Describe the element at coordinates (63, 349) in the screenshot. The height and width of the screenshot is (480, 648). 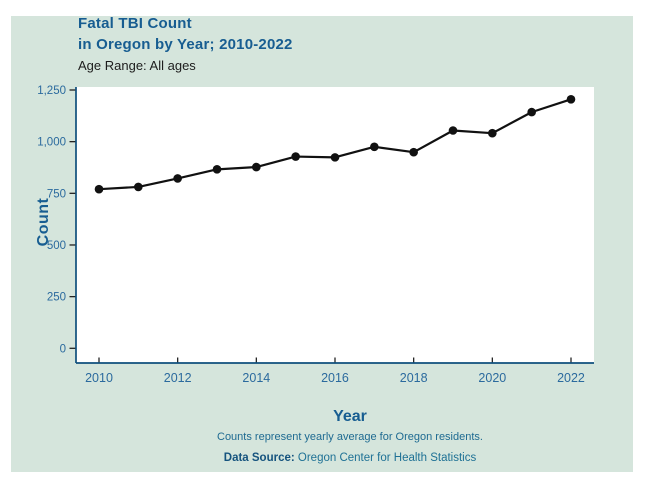
I see `y-tick-label: 0` at that location.